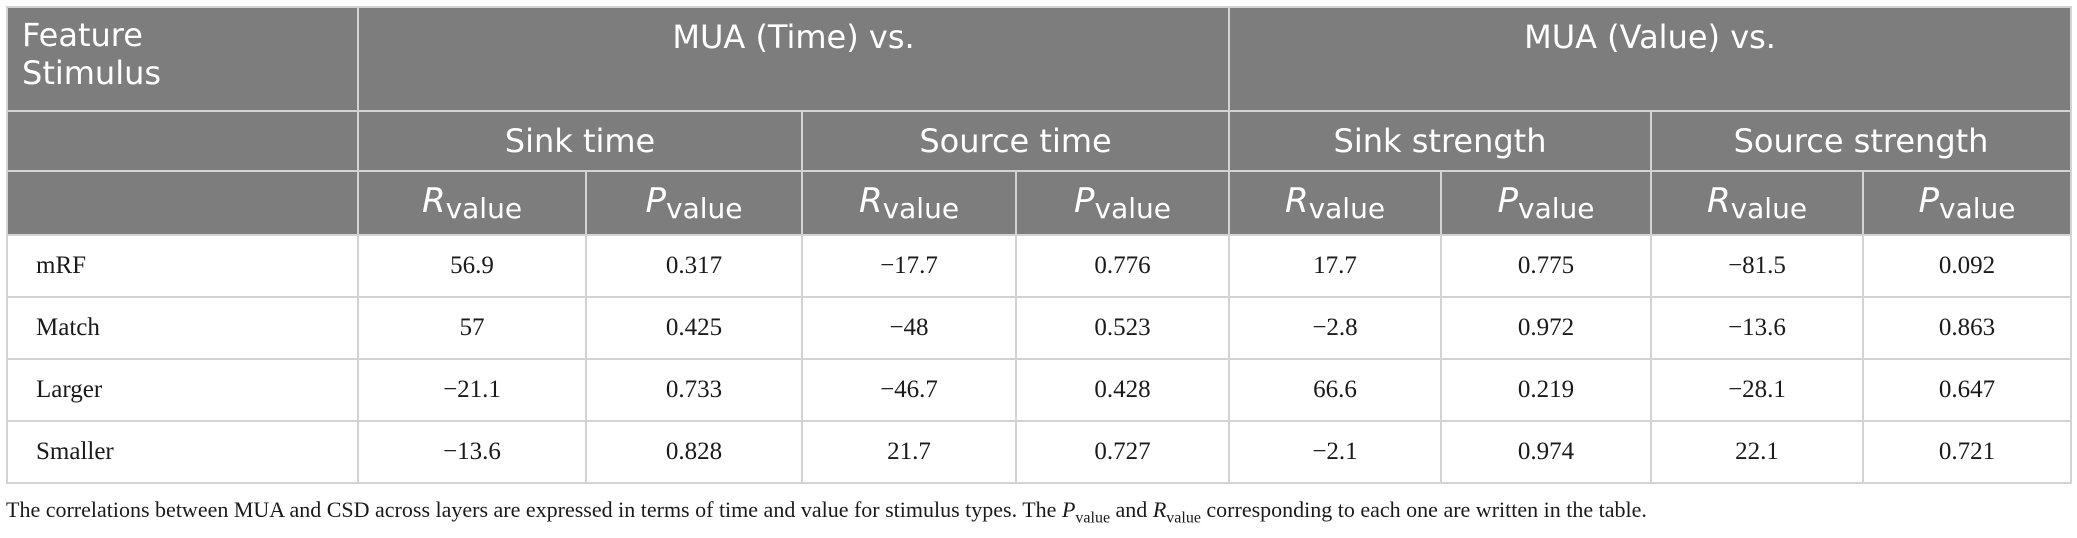 The width and height of the screenshot is (2077, 538). What do you see at coordinates (580, 141) in the screenshot?
I see `subgroup-header-sink-time: Sink time` at bounding box center [580, 141].